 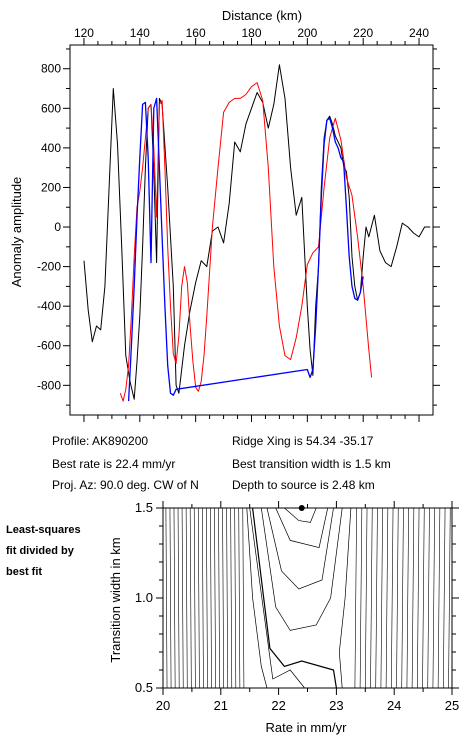 I want to click on misfit-caption: Least-squares fit divided by best fit, so click(x=43, y=551).